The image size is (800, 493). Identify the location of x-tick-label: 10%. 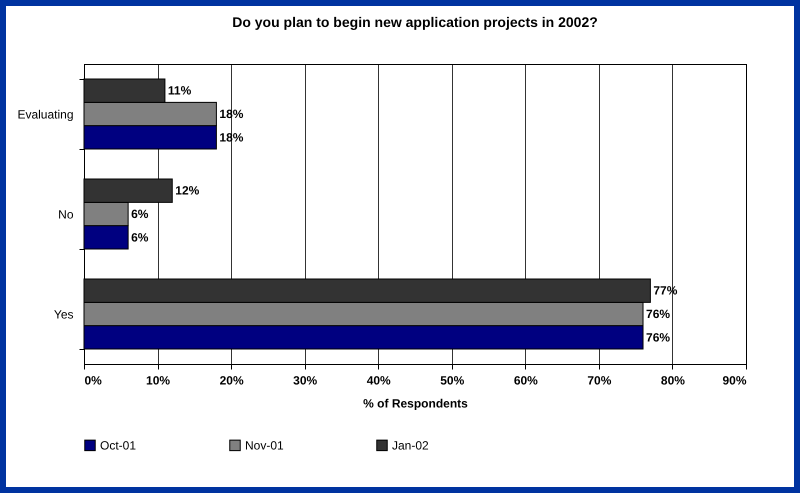
(158, 381).